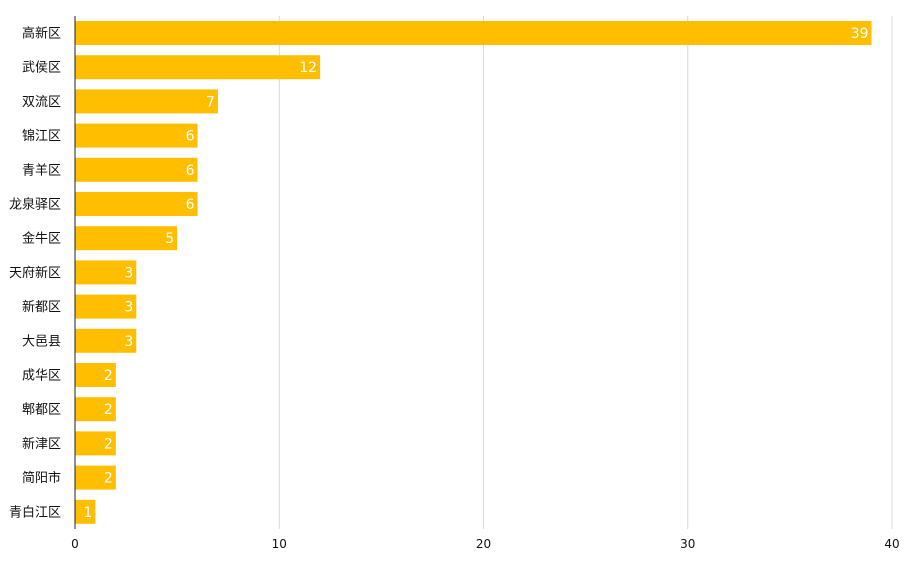 The height and width of the screenshot is (565, 923). What do you see at coordinates (41, 444) in the screenshot?
I see `category-label: 新津区` at bounding box center [41, 444].